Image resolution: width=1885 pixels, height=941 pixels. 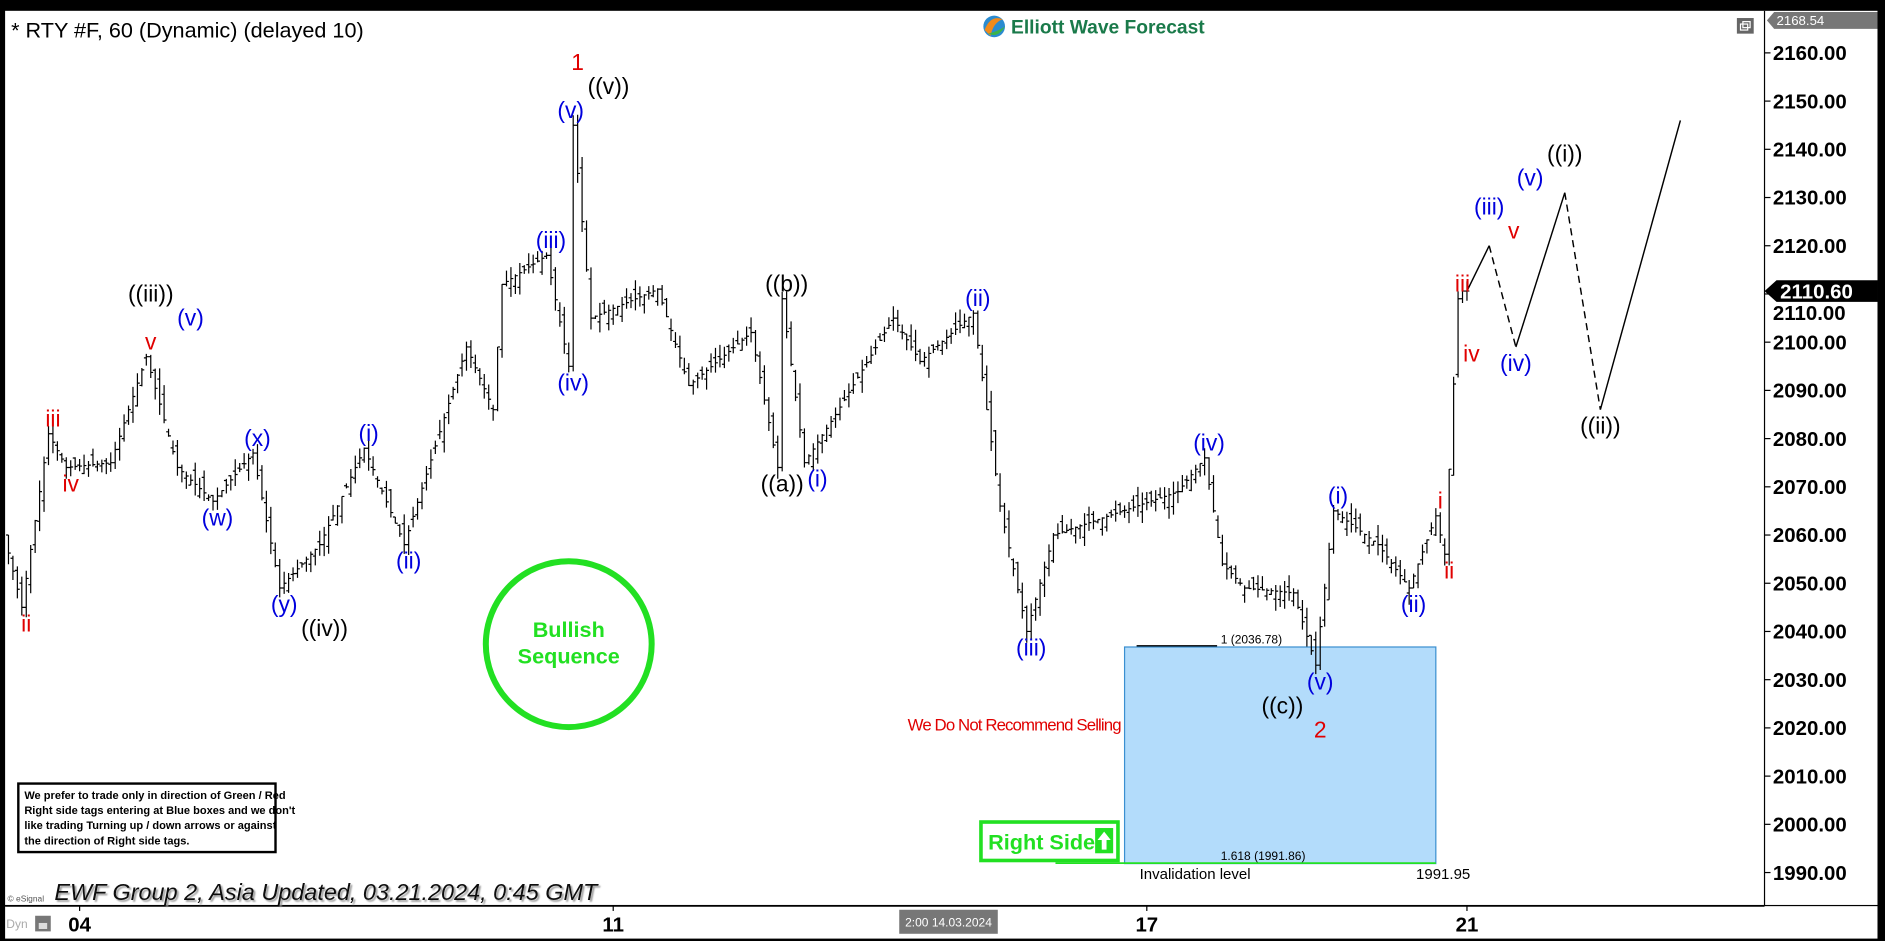 I want to click on y-tick-label: 2090.00, so click(x=1810, y=392).